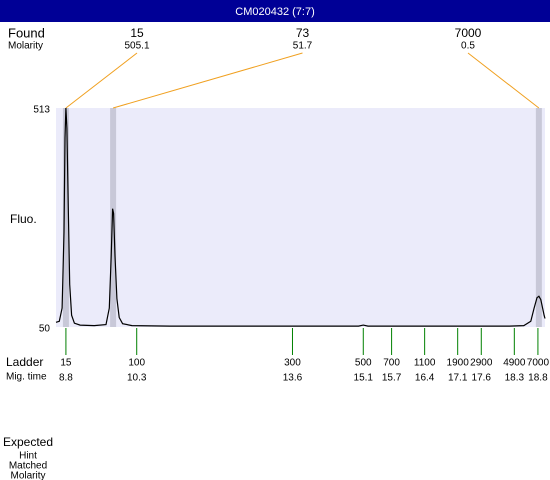 The width and height of the screenshot is (550, 480). What do you see at coordinates (425, 378) in the screenshot?
I see `ladder-time: 16.4` at bounding box center [425, 378].